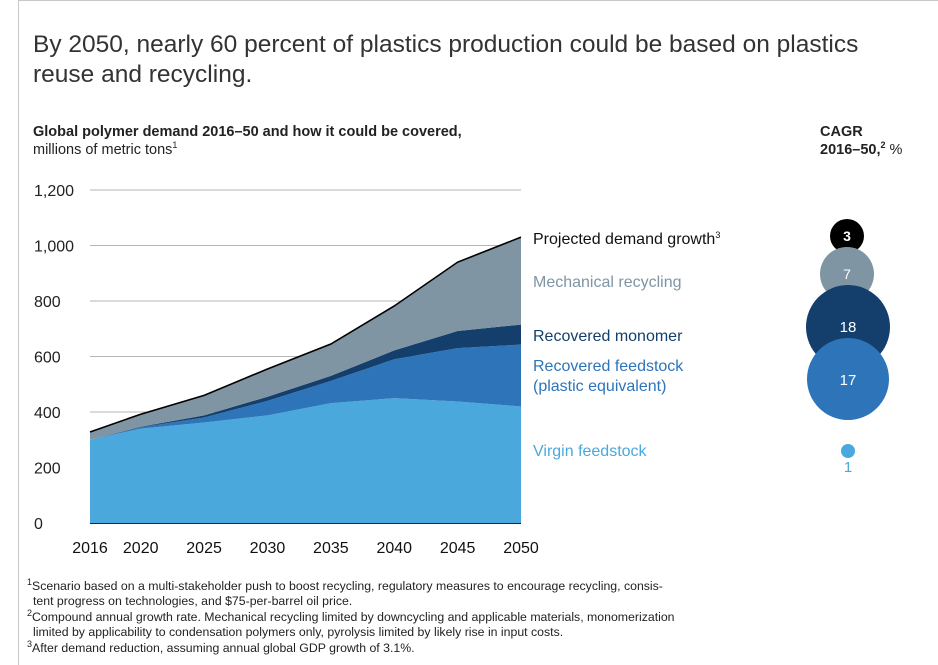 This screenshot has width=938, height=665. I want to click on y-tick-label: 200, so click(47, 469).